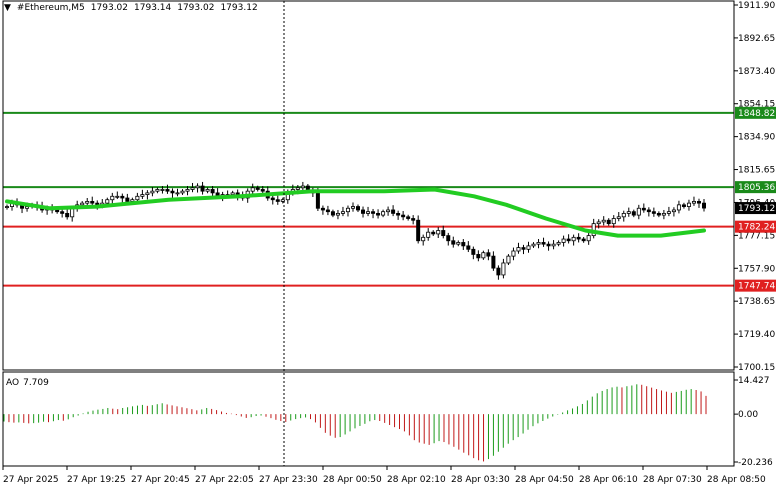 The image size is (781, 489). I want to click on time-tick-label: 27 Apr 22:05, so click(224, 480).